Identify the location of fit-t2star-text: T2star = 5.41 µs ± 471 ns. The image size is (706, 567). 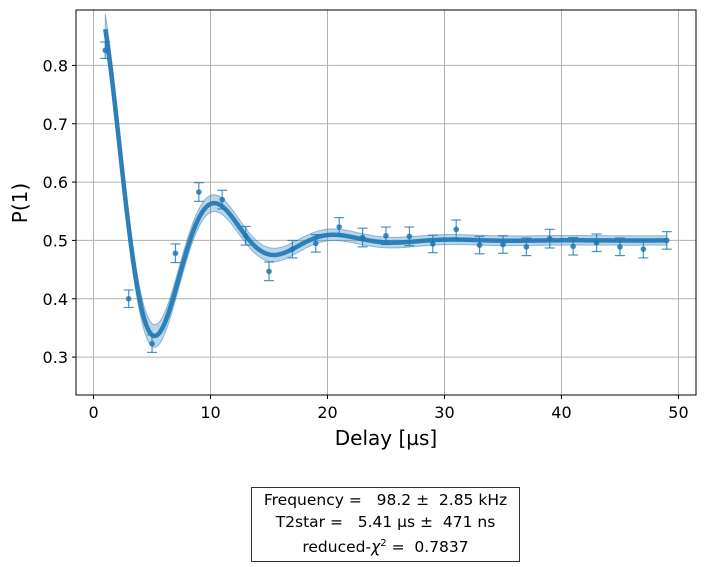
(385, 522).